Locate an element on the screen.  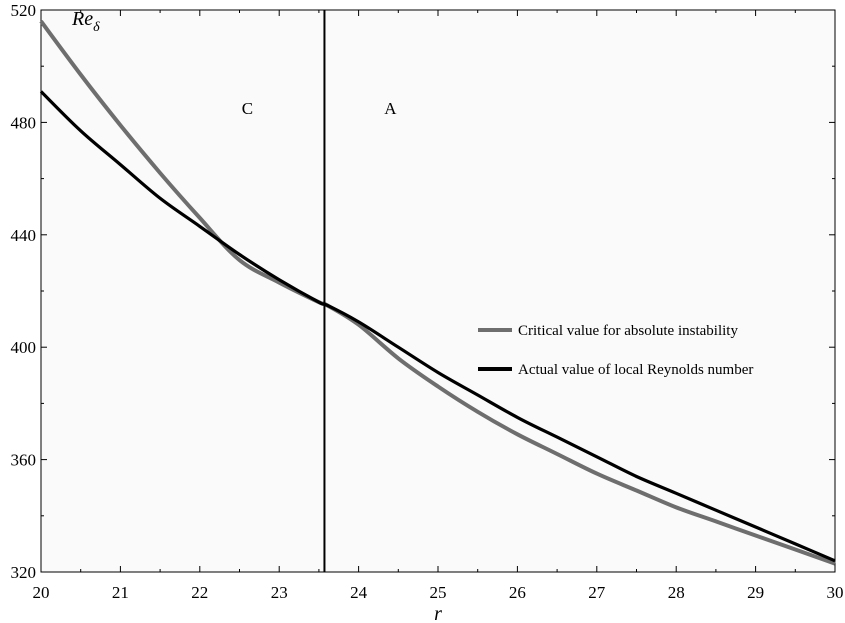
y-axis-title: Reδ is located at coordinates (85, 21).